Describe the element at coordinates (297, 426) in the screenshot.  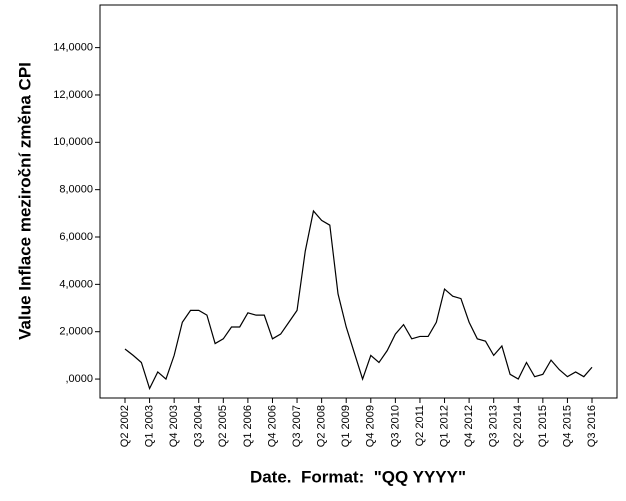
I see `x-tick-label: Q3 2007` at that location.